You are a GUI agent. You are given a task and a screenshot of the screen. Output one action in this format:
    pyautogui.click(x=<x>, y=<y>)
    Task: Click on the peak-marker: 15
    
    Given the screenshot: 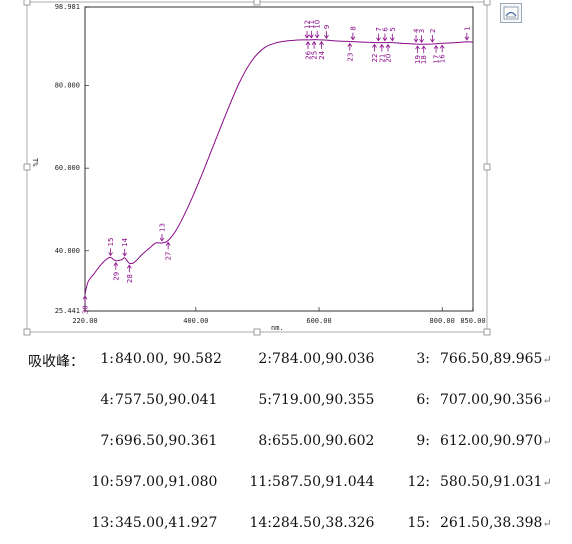 What is the action you would take?
    pyautogui.click(x=111, y=247)
    